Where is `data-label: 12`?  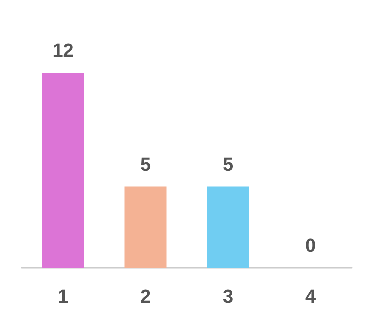
data-label: 12 is located at coordinates (63, 51).